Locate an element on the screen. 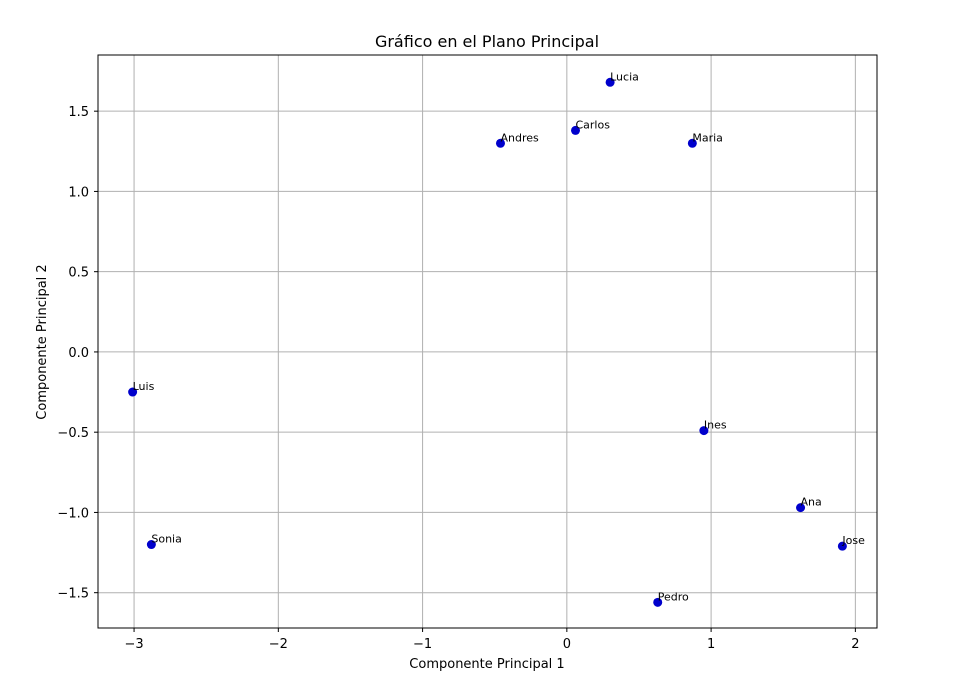 Image resolution: width=970 pixels, height=689 pixels. point-label-maria: Maria is located at coordinates (707, 137).